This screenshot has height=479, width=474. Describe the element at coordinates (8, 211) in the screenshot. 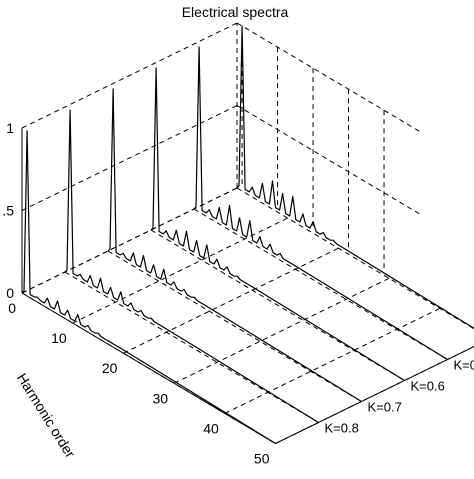

I see `z-tick-label: .5` at that location.